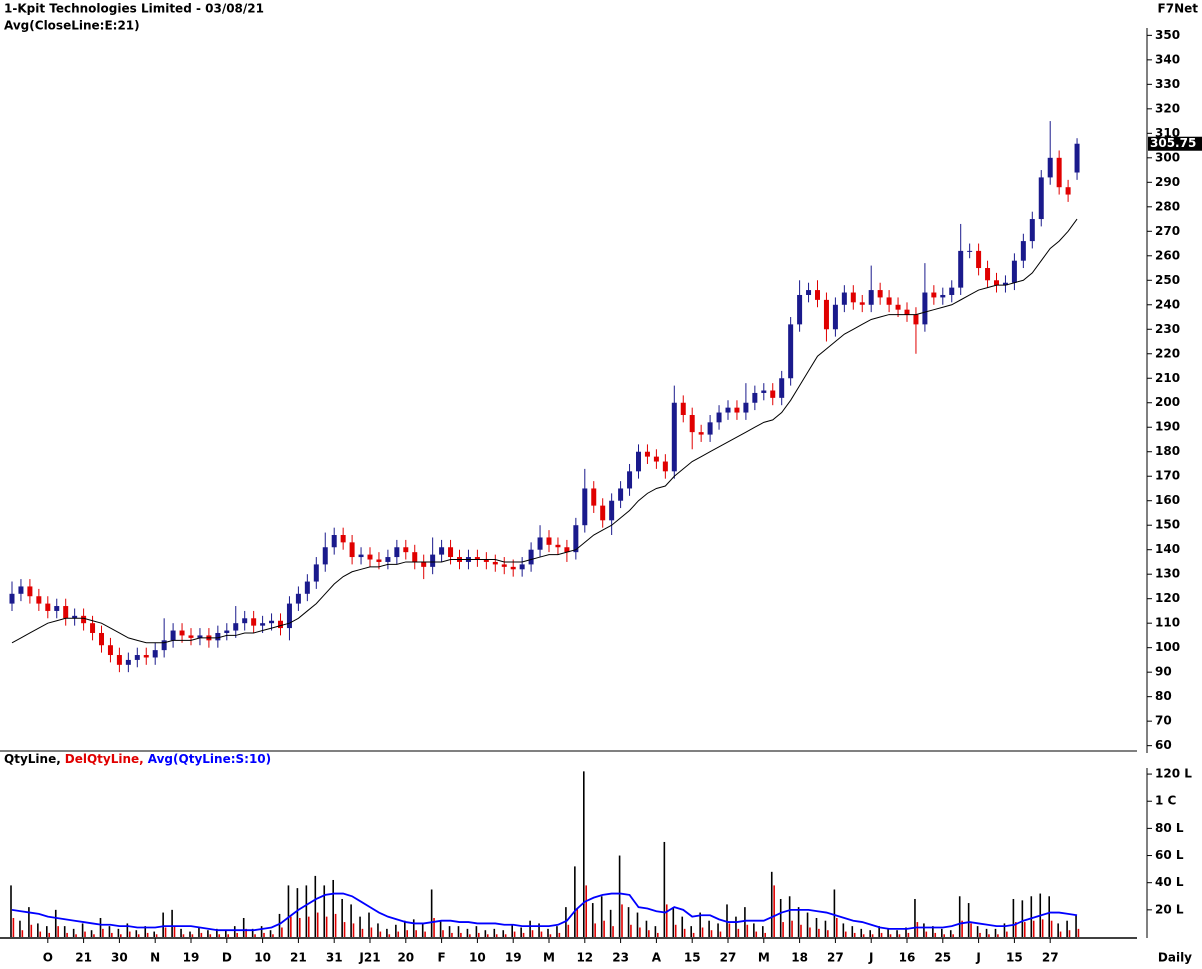  What do you see at coordinates (1175, 958) in the screenshot?
I see `interval-label: Daily` at bounding box center [1175, 958].